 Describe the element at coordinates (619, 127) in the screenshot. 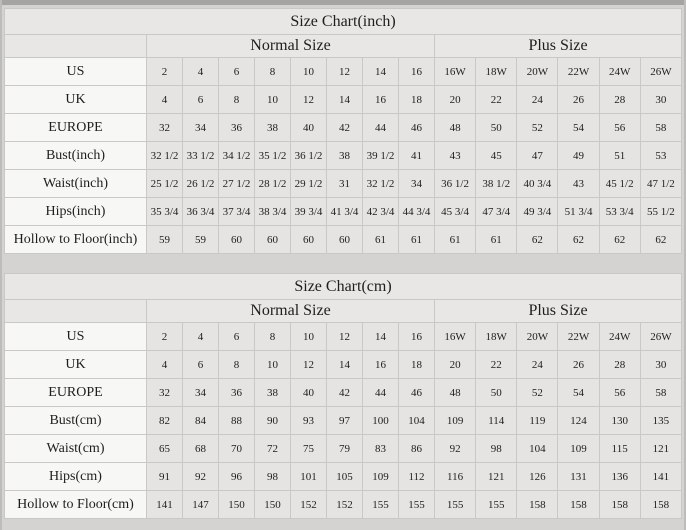

I see `size-value-cell: 56` at that location.